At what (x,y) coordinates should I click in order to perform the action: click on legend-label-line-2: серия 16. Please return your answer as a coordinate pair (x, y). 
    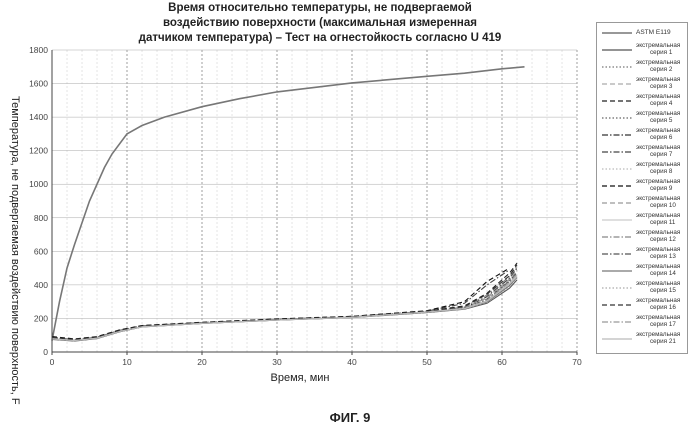
    Looking at the image, I should click on (663, 307).